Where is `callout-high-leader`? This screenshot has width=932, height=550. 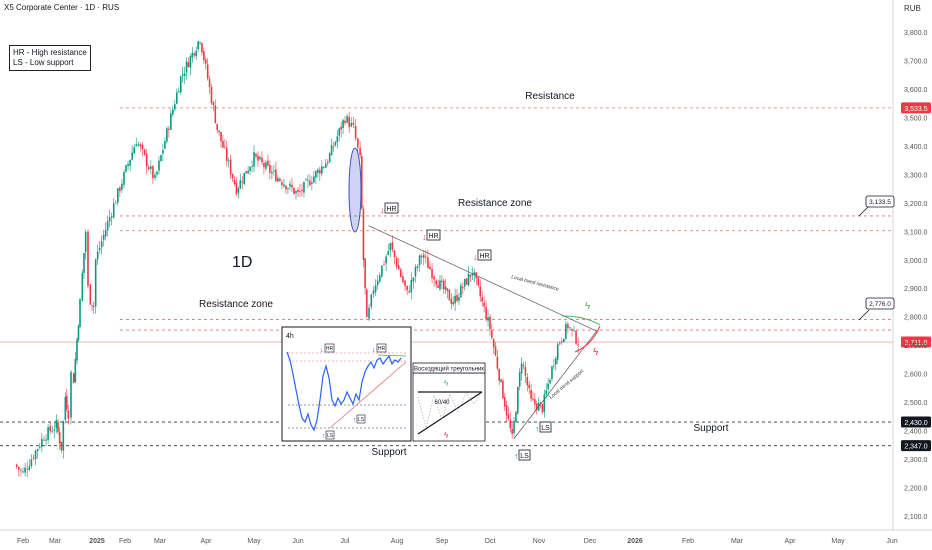
callout-high-leader is located at coordinates (863, 211).